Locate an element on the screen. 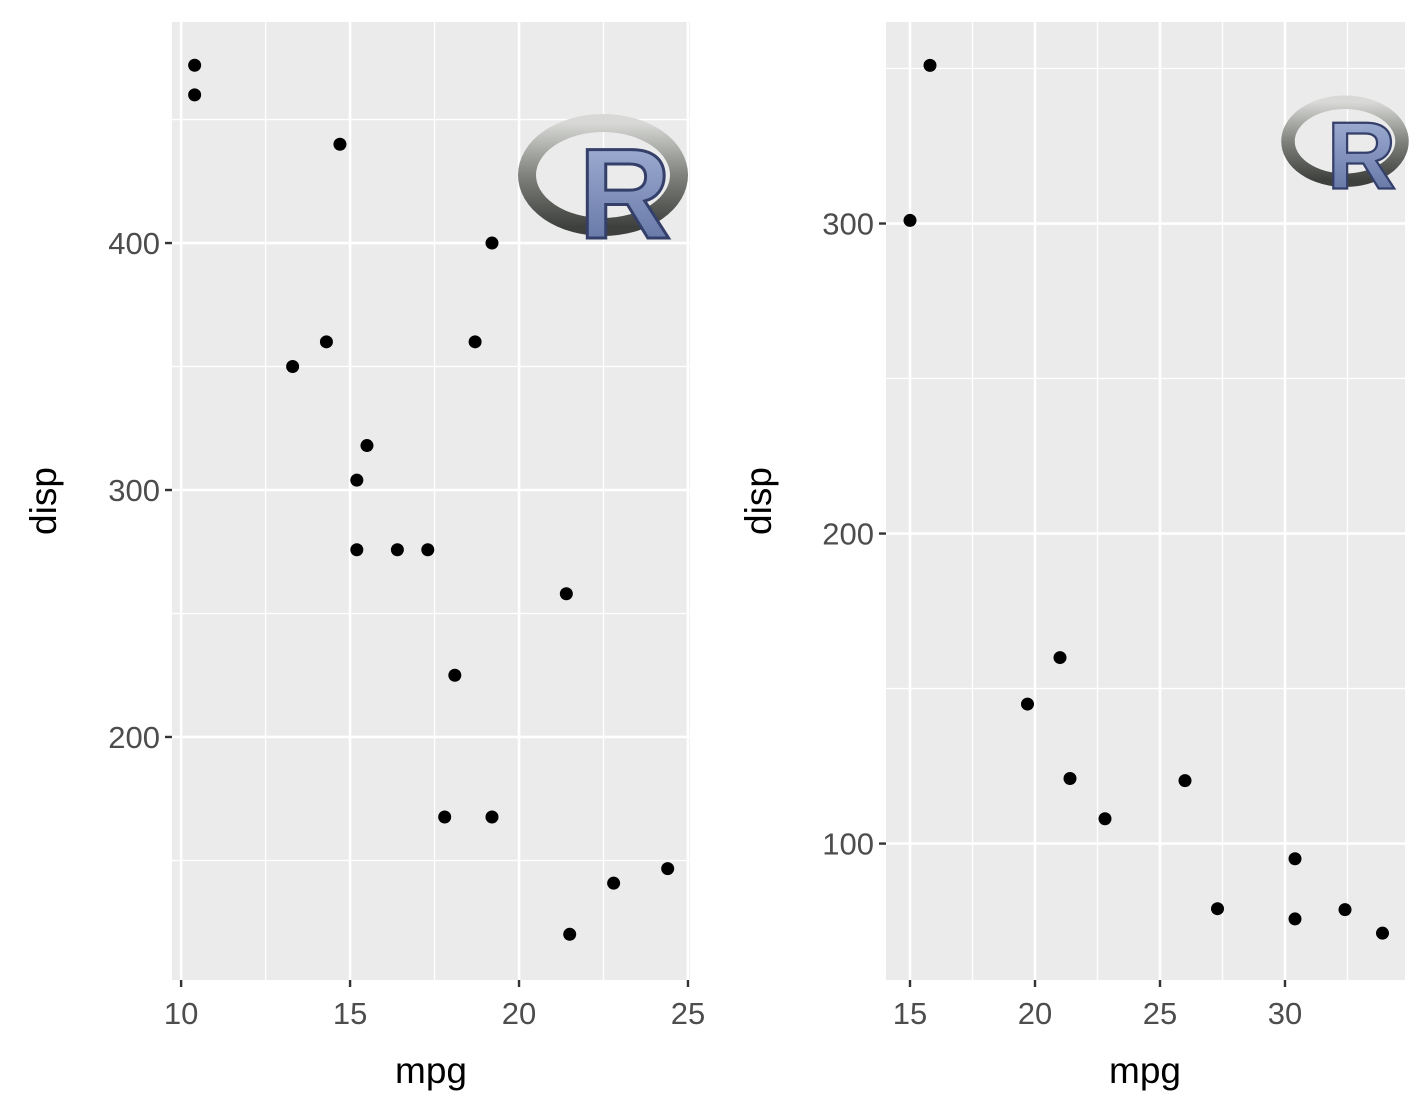 The image size is (1428, 1115). y-tick-label: 100 is located at coordinates (848, 844).